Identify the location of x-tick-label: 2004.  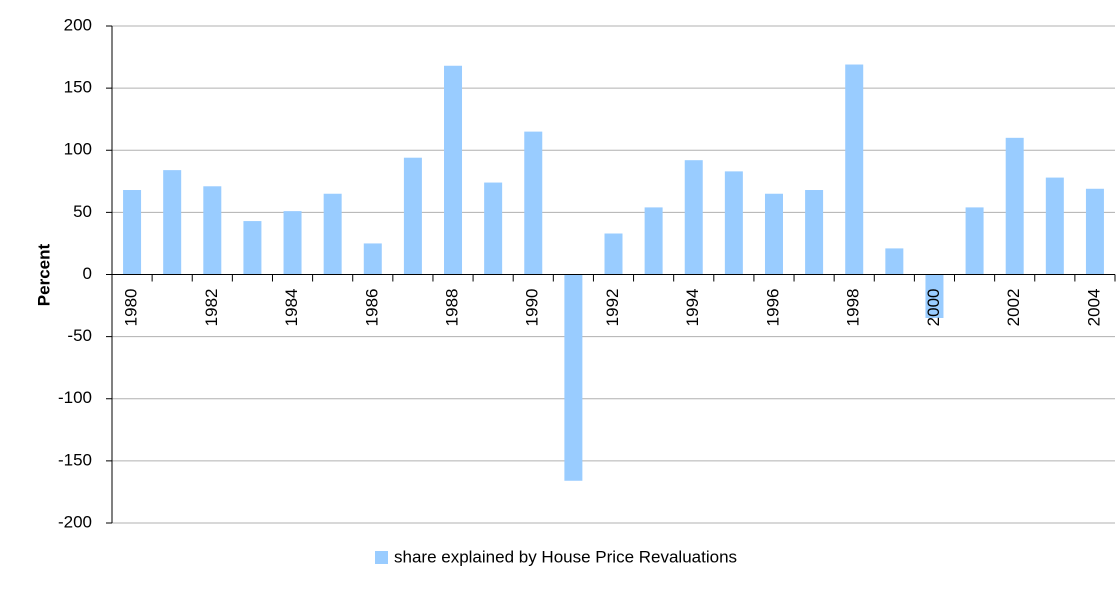
(1093, 308).